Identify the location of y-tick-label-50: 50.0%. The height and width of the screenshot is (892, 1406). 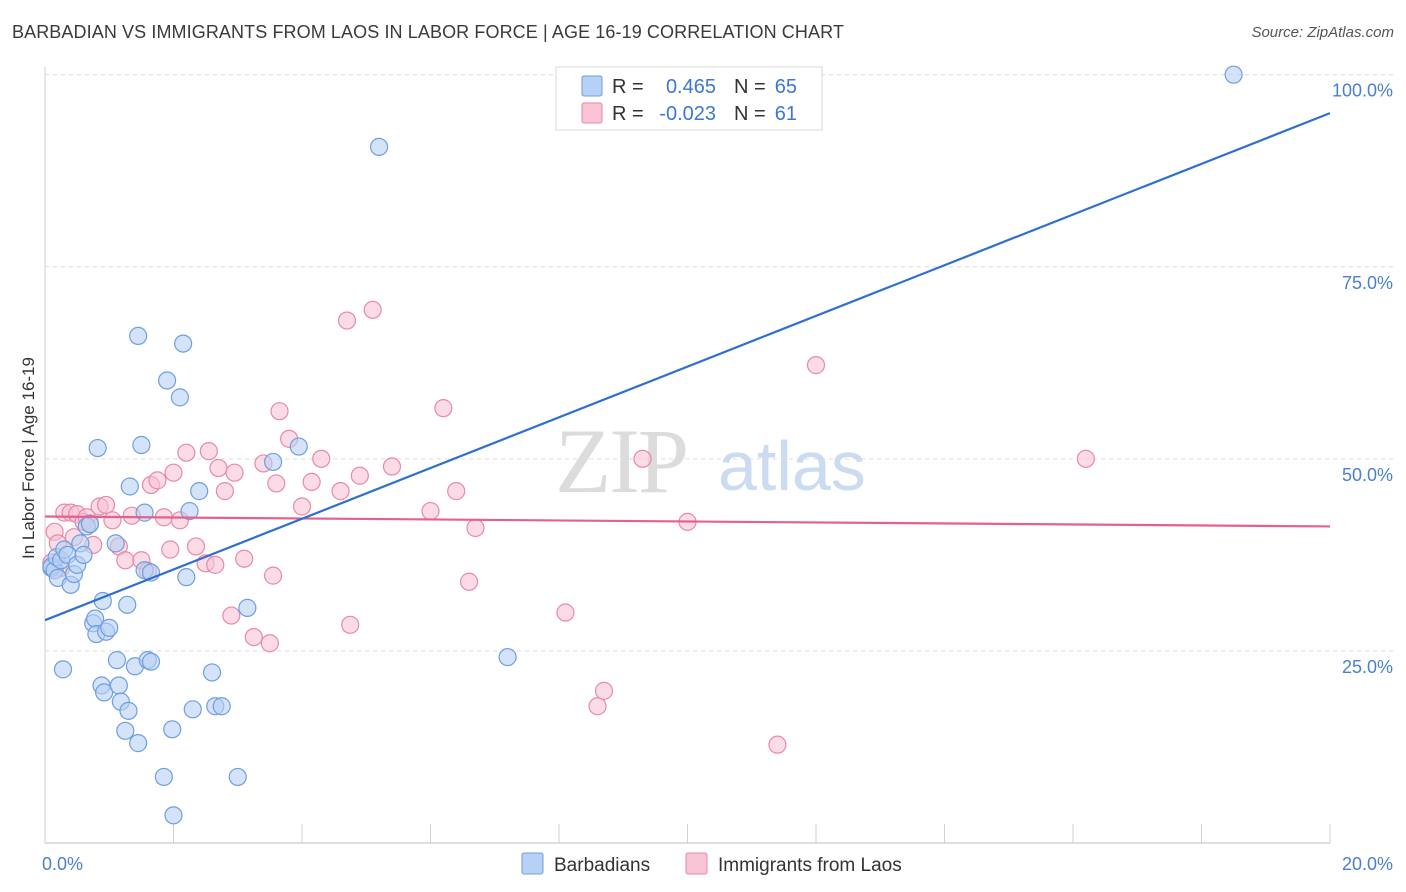
(1367, 475).